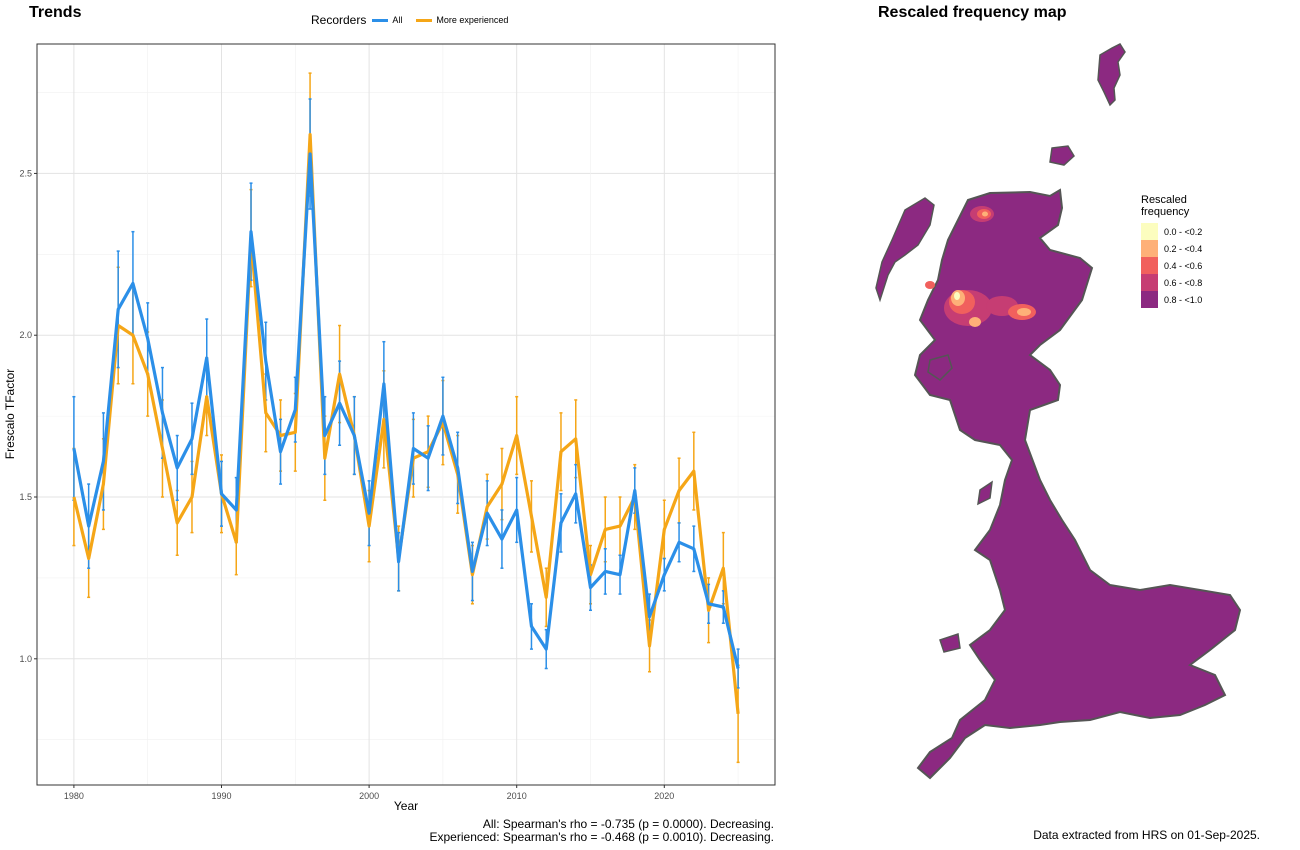 Image resolution: width=1300 pixels, height=850 pixels. Describe the element at coordinates (339, 20) in the screenshot. I see `legend-title: Recorders` at that location.